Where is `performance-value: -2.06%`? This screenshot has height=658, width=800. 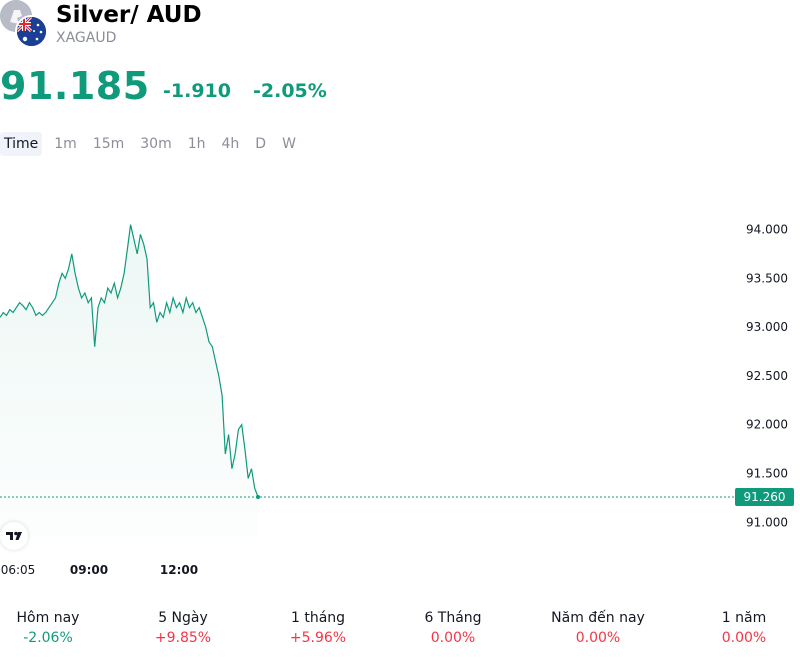
performance-value: -2.06% is located at coordinates (48, 638).